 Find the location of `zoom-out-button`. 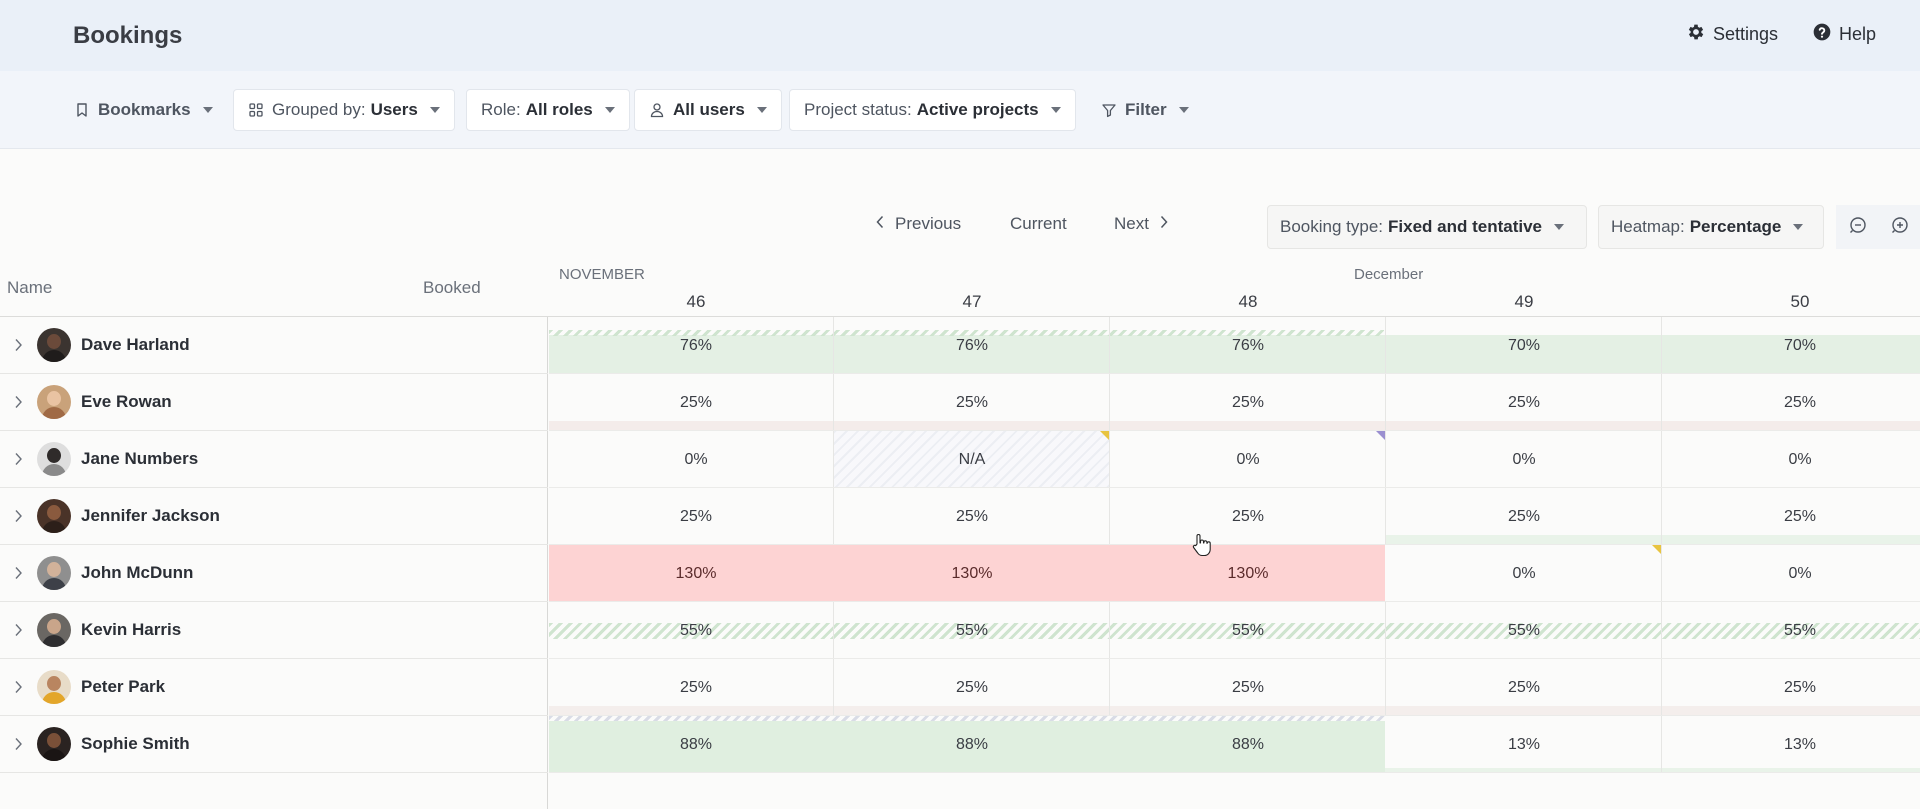

zoom-out-button is located at coordinates (1858, 227).